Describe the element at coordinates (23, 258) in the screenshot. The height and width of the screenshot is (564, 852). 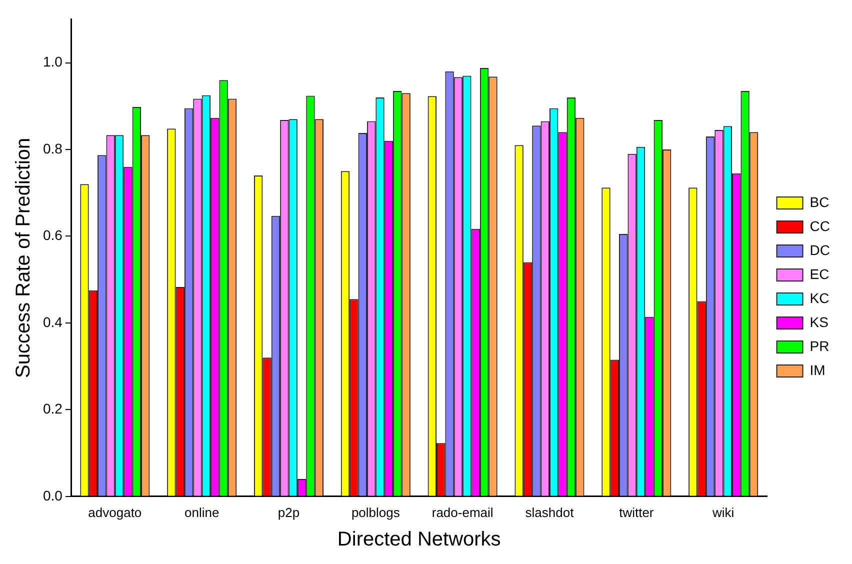
I see `y-axis-title: Success Rate of Prediction` at that location.